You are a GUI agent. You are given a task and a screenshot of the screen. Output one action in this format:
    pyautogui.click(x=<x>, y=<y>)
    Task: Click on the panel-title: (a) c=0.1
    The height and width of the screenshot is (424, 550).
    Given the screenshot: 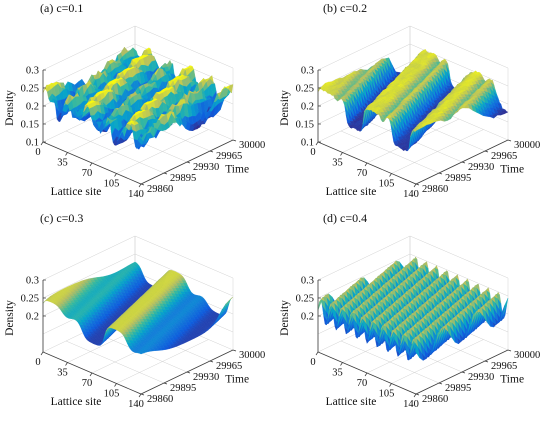 What is the action you would take?
    pyautogui.click(x=61, y=8)
    